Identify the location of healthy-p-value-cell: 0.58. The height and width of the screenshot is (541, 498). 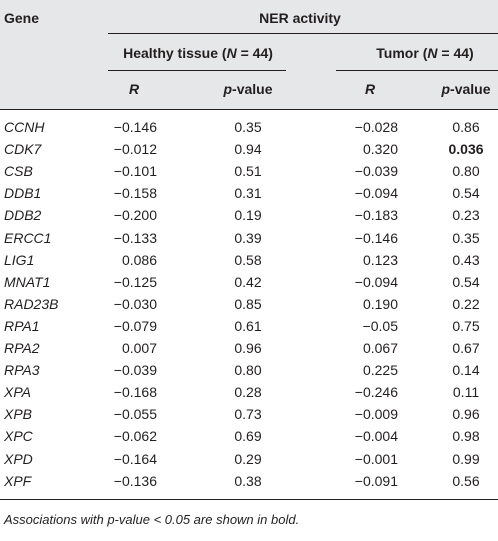
(248, 259).